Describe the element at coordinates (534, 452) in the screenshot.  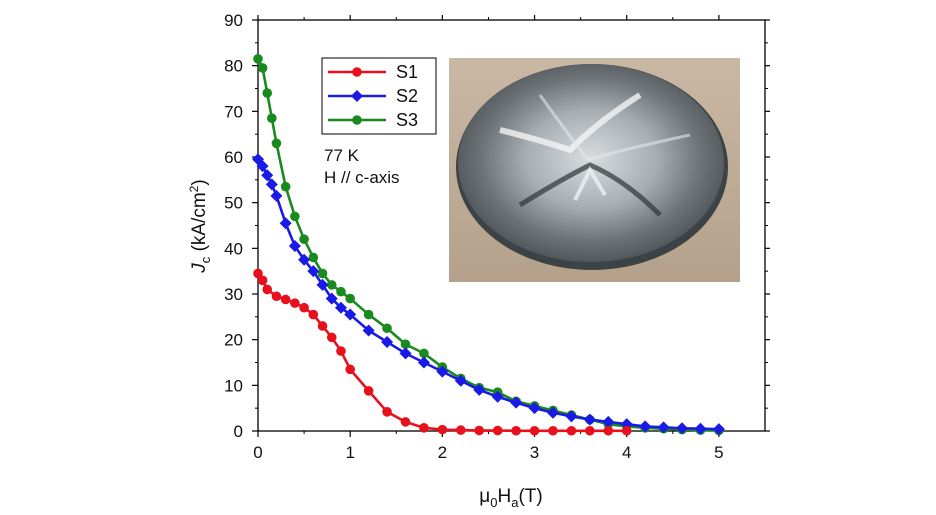
I see `x-tick-label: 3` at that location.